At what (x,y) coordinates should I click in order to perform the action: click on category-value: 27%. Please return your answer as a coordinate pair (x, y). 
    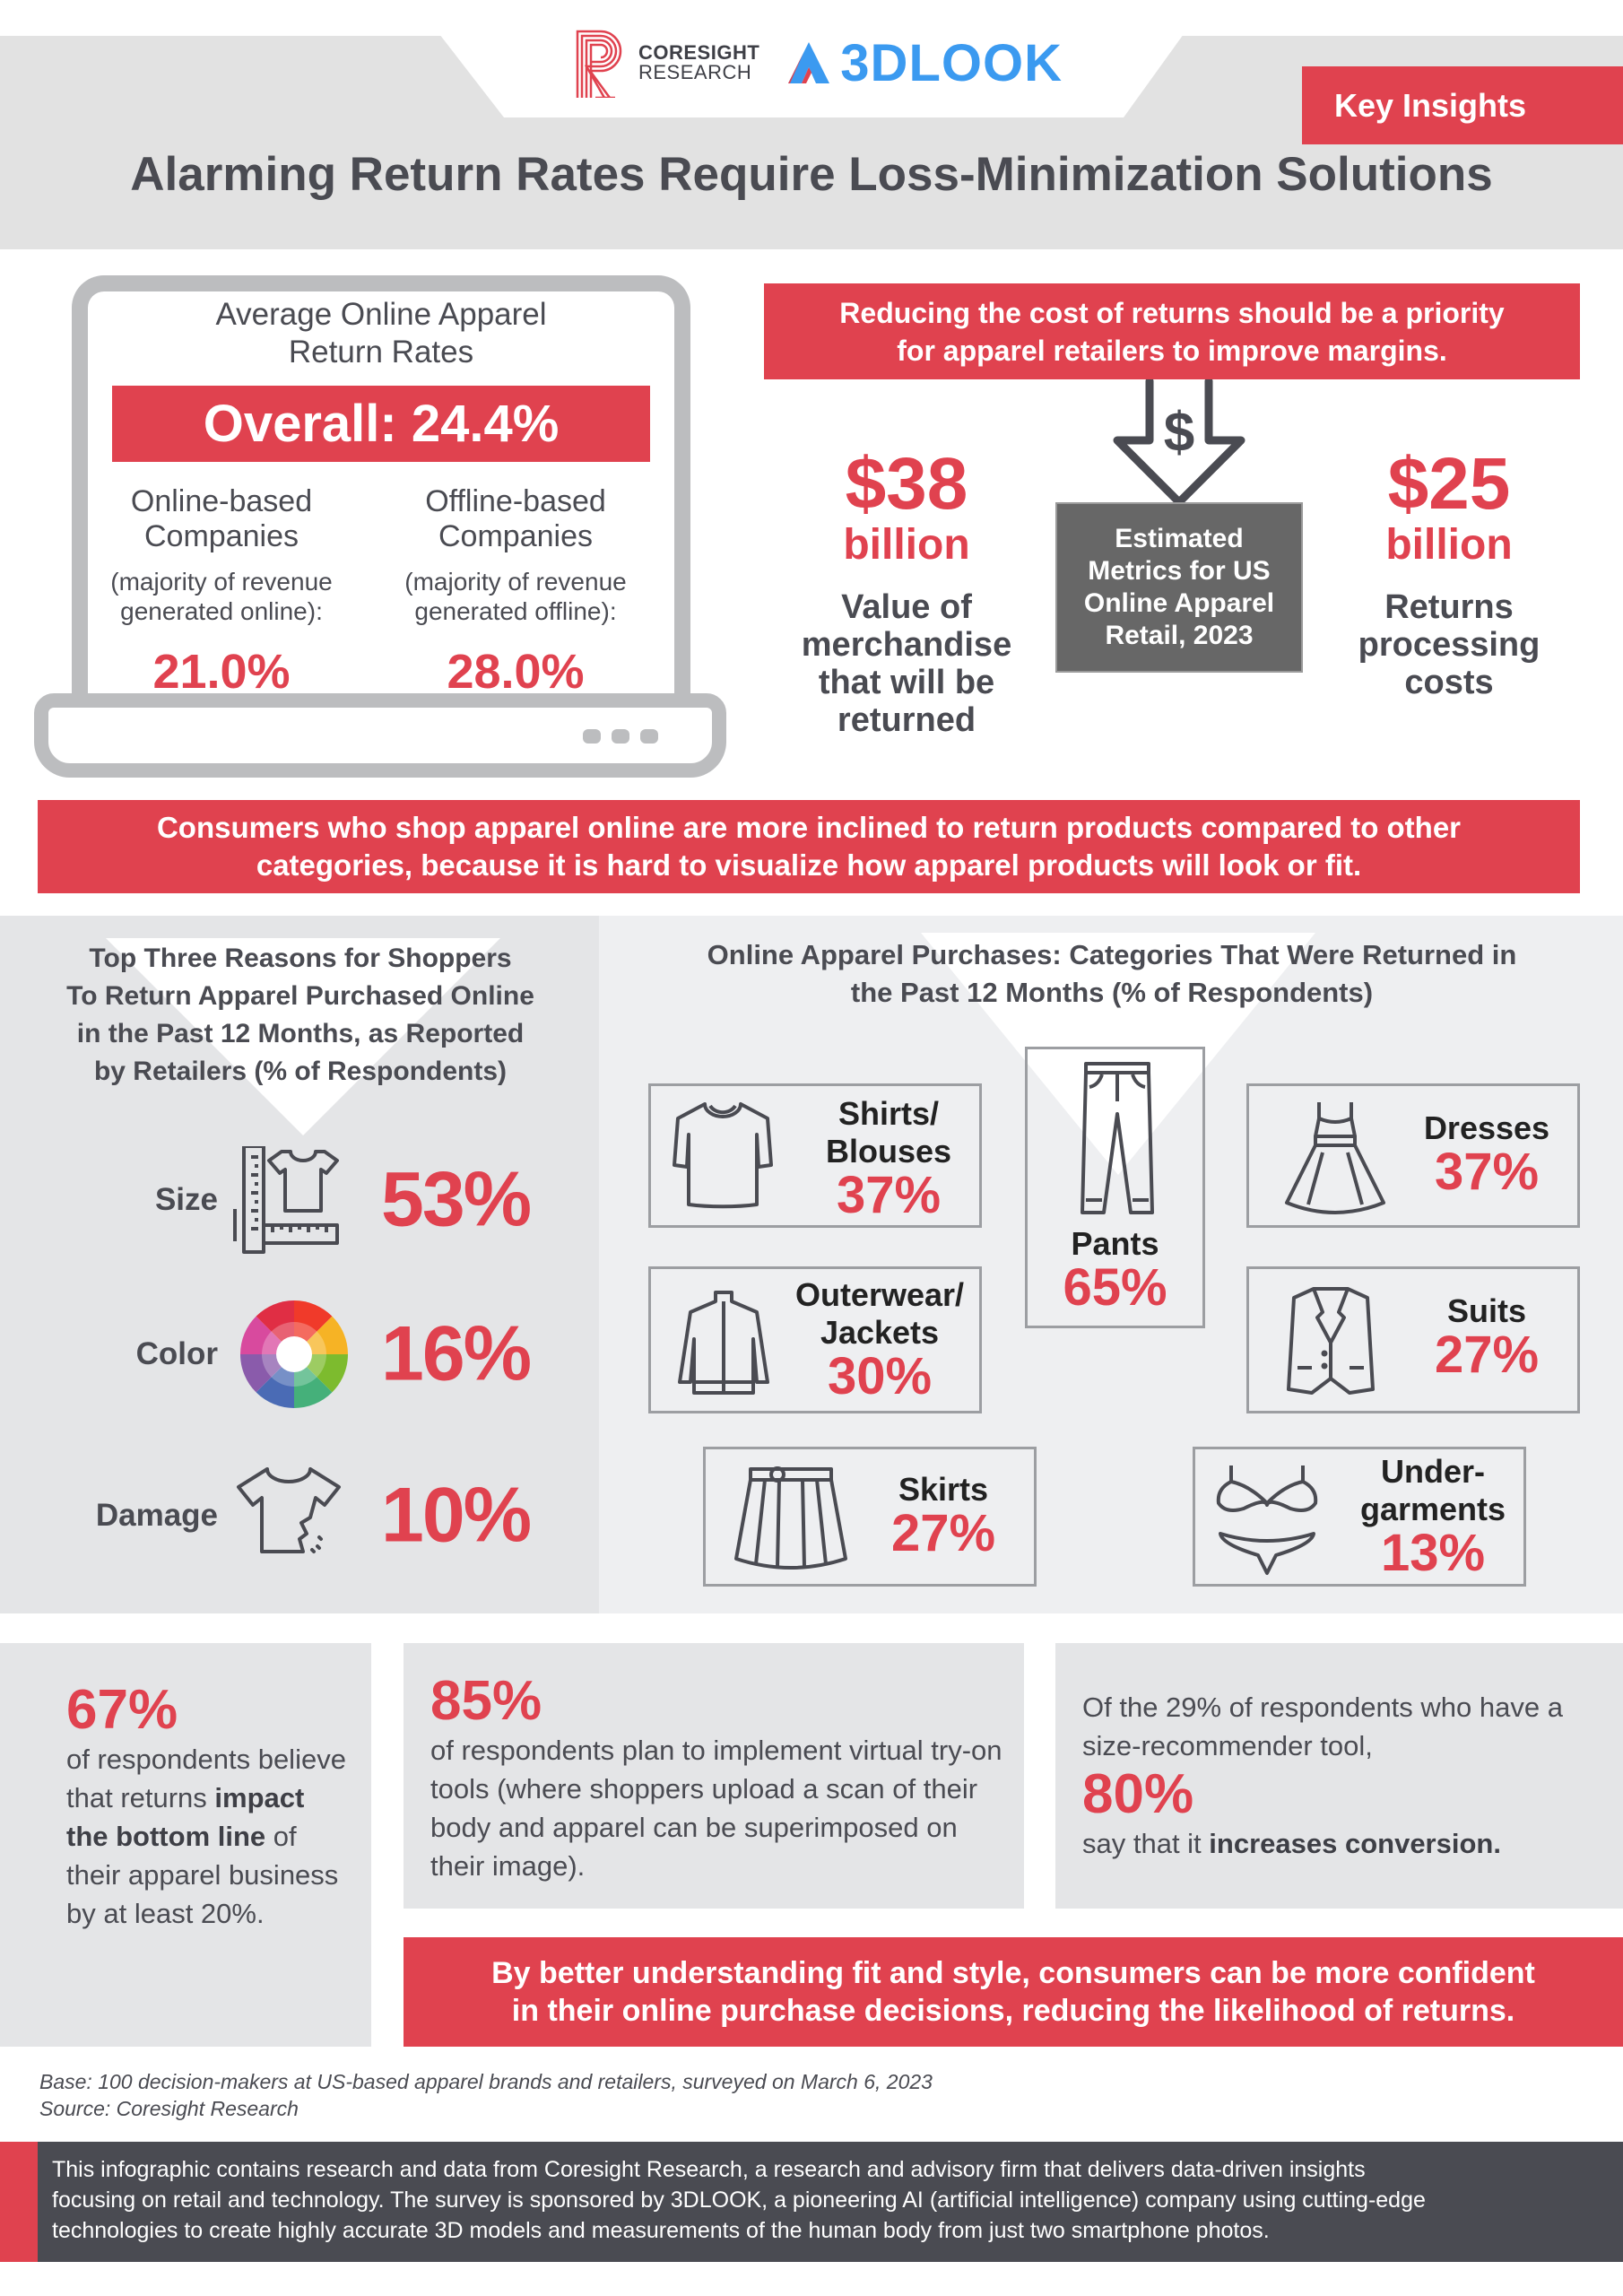
    Looking at the image, I should click on (943, 1533).